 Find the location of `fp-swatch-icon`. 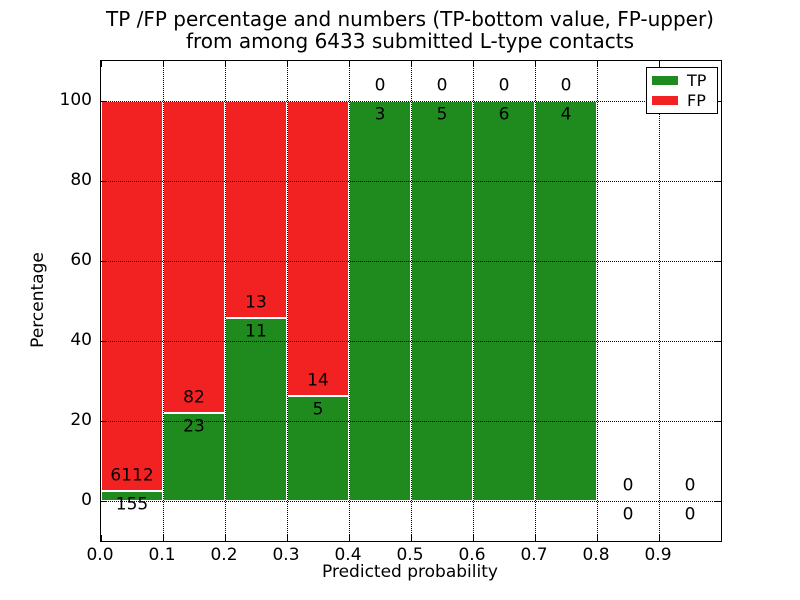

fp-swatch-icon is located at coordinates (665, 100).